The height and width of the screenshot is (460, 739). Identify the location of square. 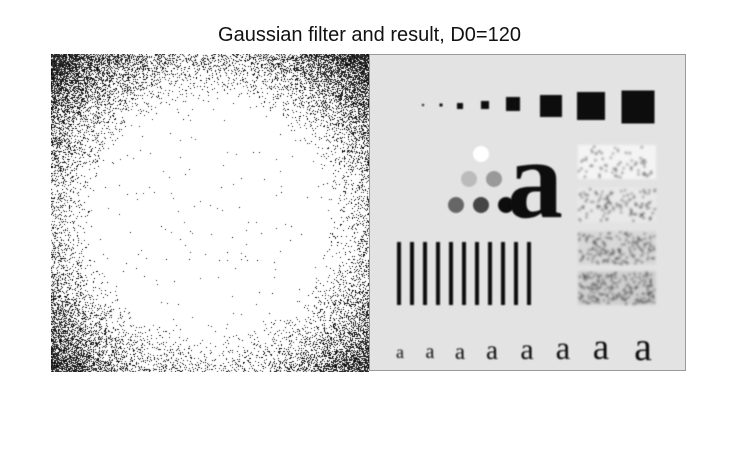
(513, 104).